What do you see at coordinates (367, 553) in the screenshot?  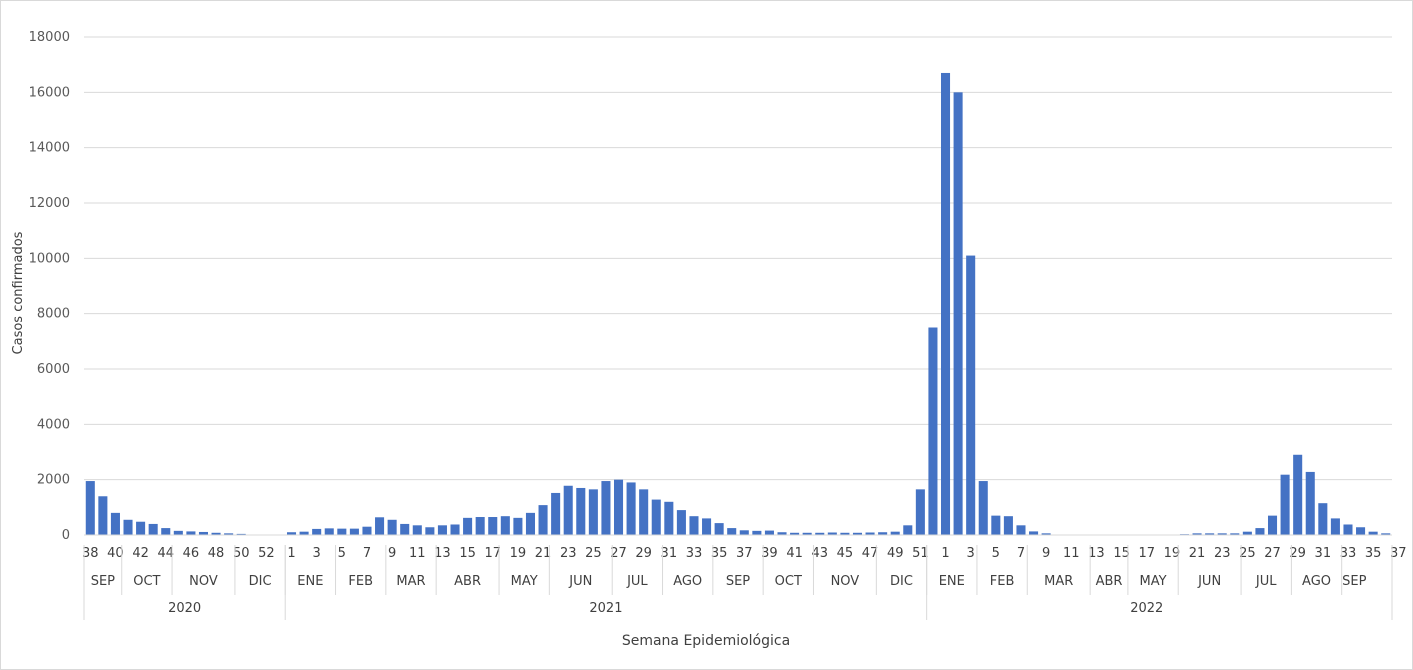 I see `week-tick-label: 7` at bounding box center [367, 553].